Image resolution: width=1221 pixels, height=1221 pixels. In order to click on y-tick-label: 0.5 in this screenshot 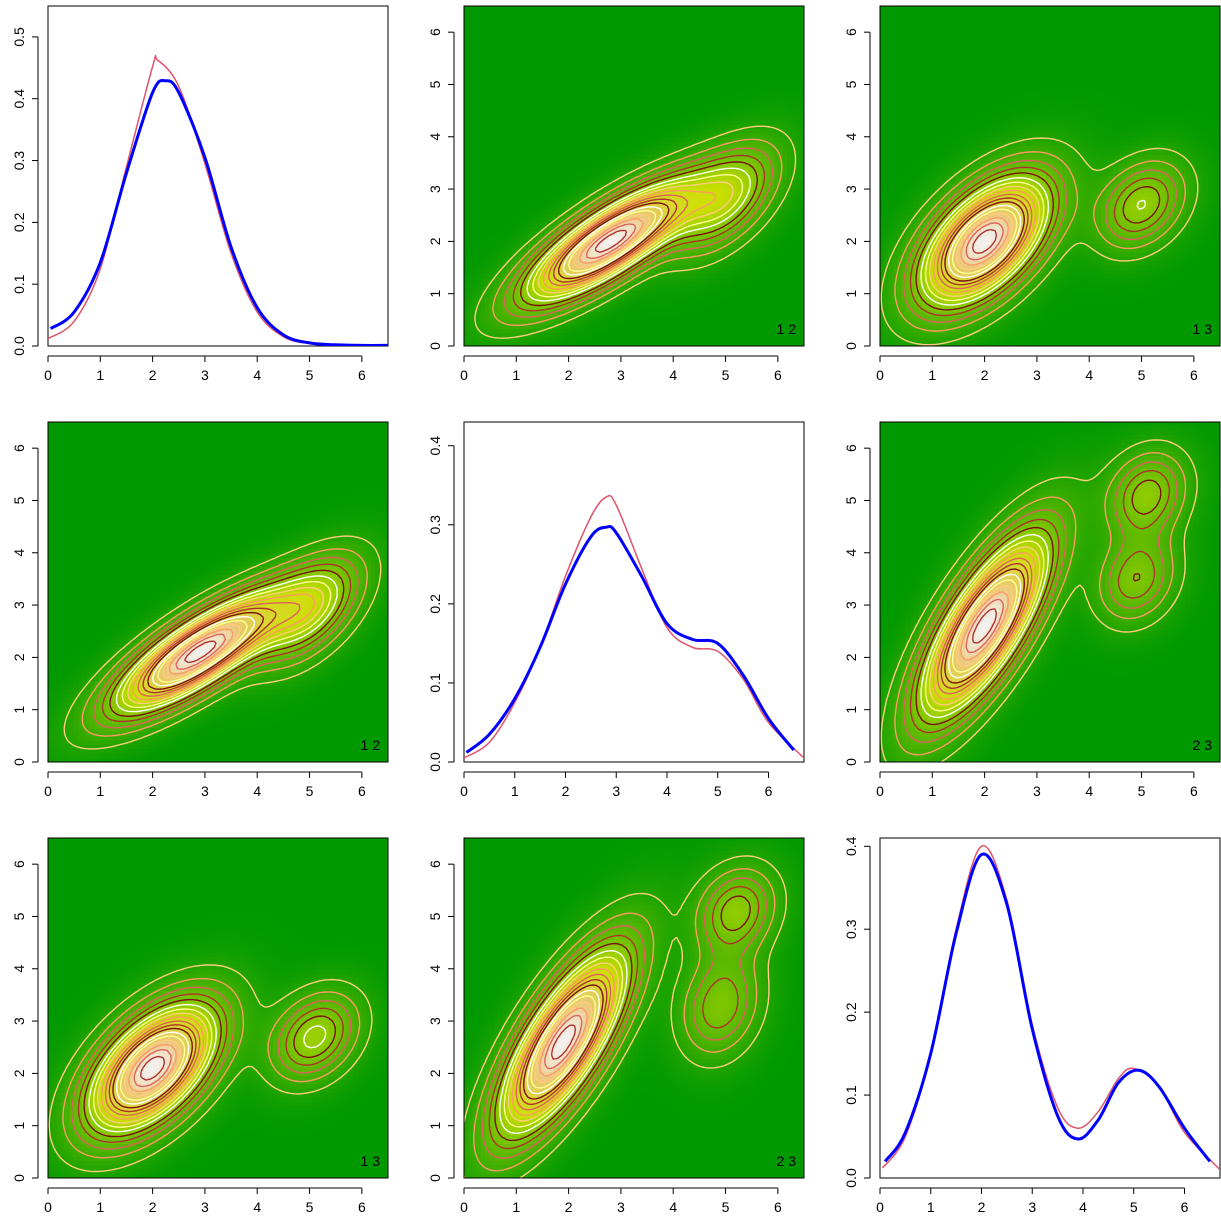, I will do `click(19, 37)`.